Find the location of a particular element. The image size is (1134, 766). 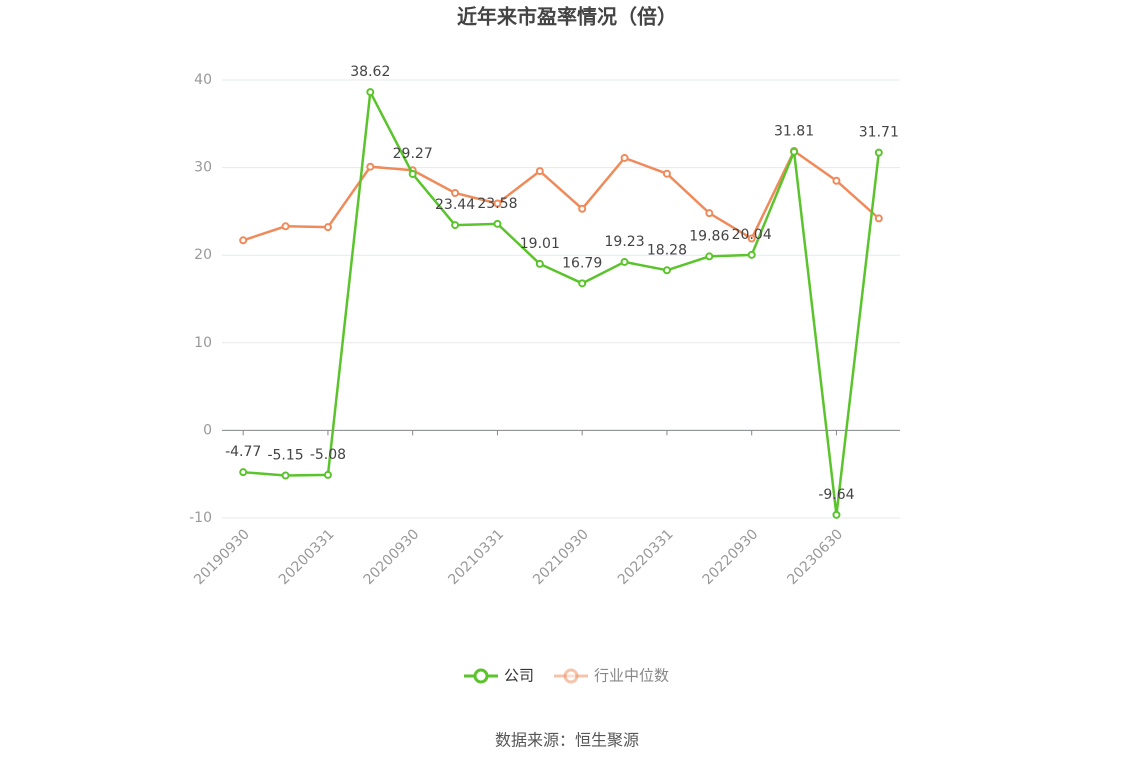

y-tick-label: -10 is located at coordinates (200, 518).